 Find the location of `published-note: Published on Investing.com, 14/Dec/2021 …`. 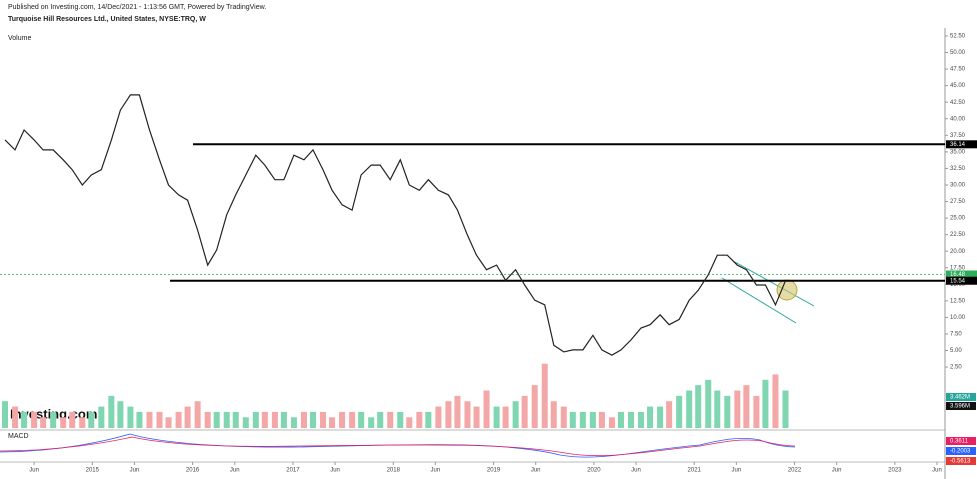

published-note: Published on Investing.com, 14/Dec/2021 … is located at coordinates (137, 7).